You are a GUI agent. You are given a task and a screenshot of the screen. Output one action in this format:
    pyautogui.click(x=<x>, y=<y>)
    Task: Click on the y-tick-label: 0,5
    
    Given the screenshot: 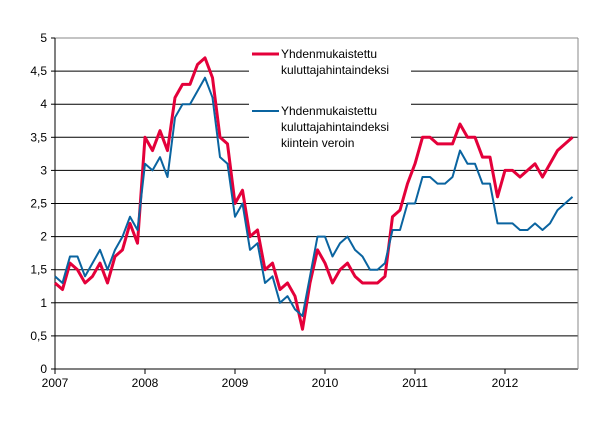 What is the action you would take?
    pyautogui.click(x=38, y=336)
    